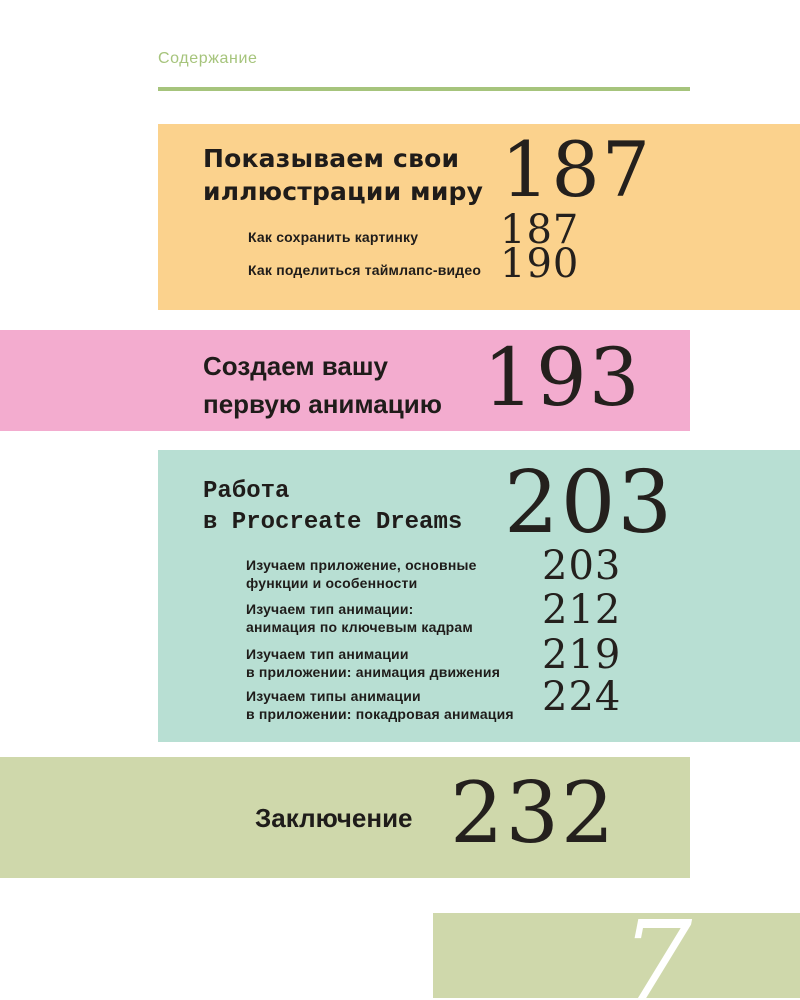 Image resolution: width=800 pixels, height=1000 pixels. I want to click on contents-heading: Содержание, so click(208, 58).